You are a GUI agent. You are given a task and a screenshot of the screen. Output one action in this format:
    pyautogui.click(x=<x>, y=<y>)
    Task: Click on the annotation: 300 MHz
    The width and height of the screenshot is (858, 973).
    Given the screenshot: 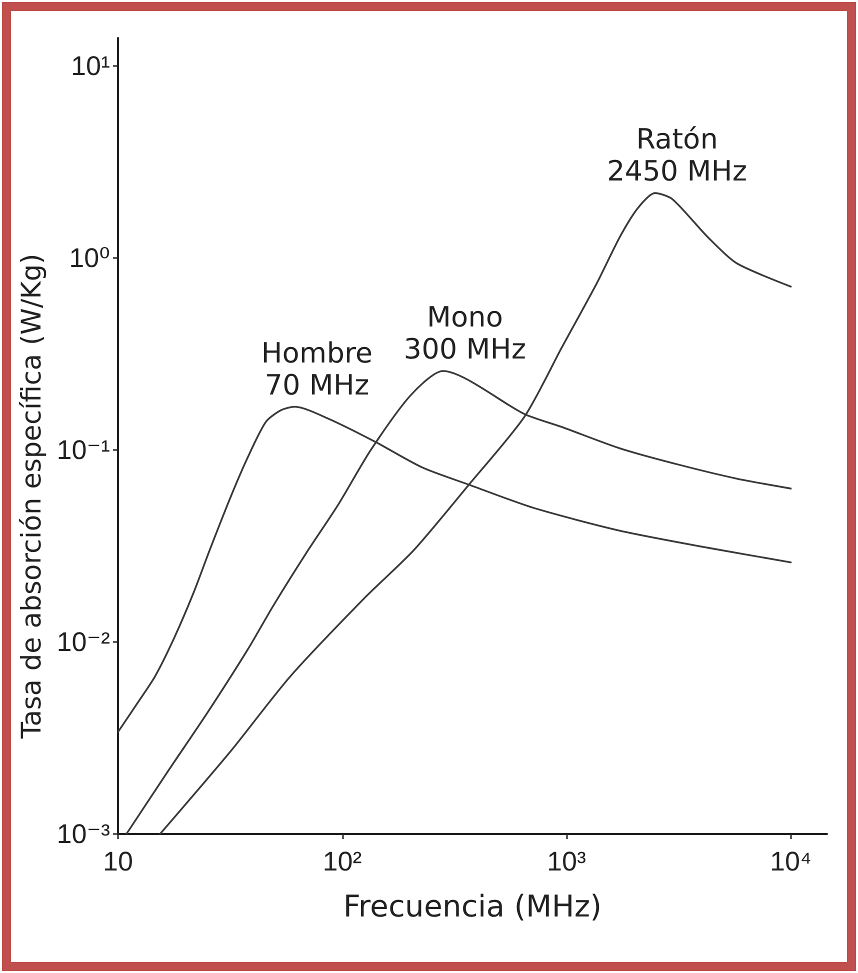 What is the action you would take?
    pyautogui.click(x=465, y=349)
    